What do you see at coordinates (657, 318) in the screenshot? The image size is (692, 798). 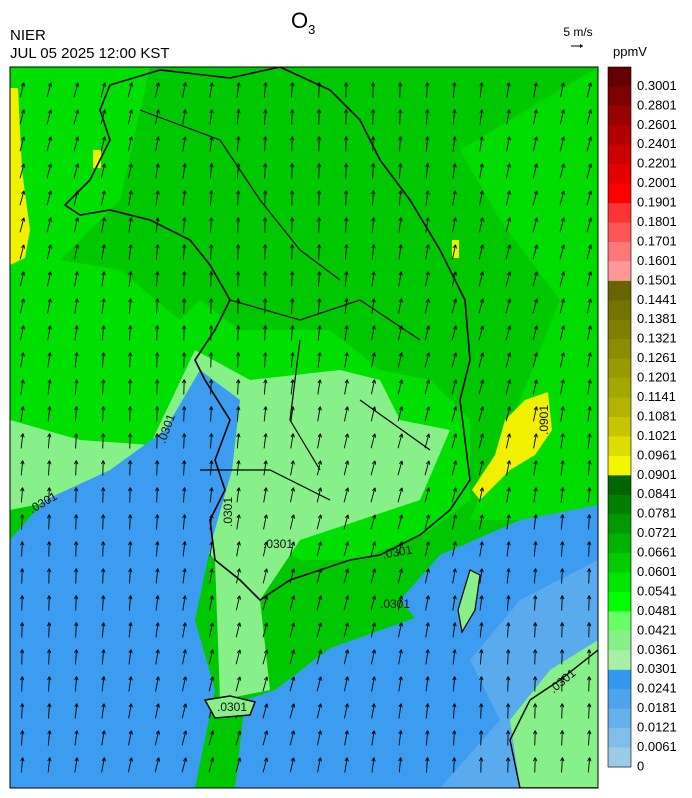 I see `legend-label: 0.1381` at bounding box center [657, 318].